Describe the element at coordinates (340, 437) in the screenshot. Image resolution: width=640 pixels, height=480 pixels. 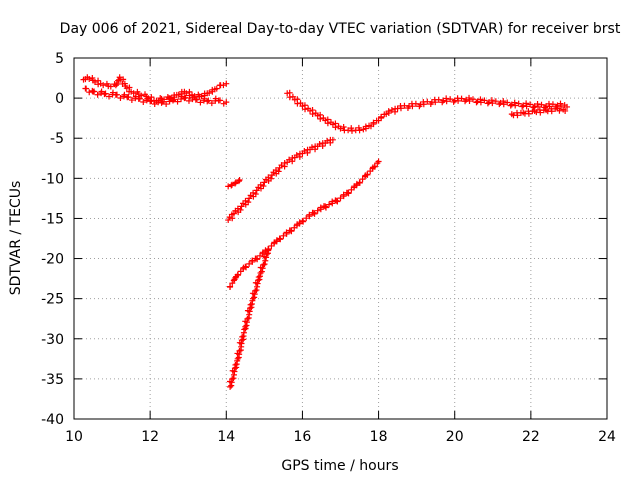
I see `x-tick-labels: 10 12 14 16 18 20 22 24` at that location.